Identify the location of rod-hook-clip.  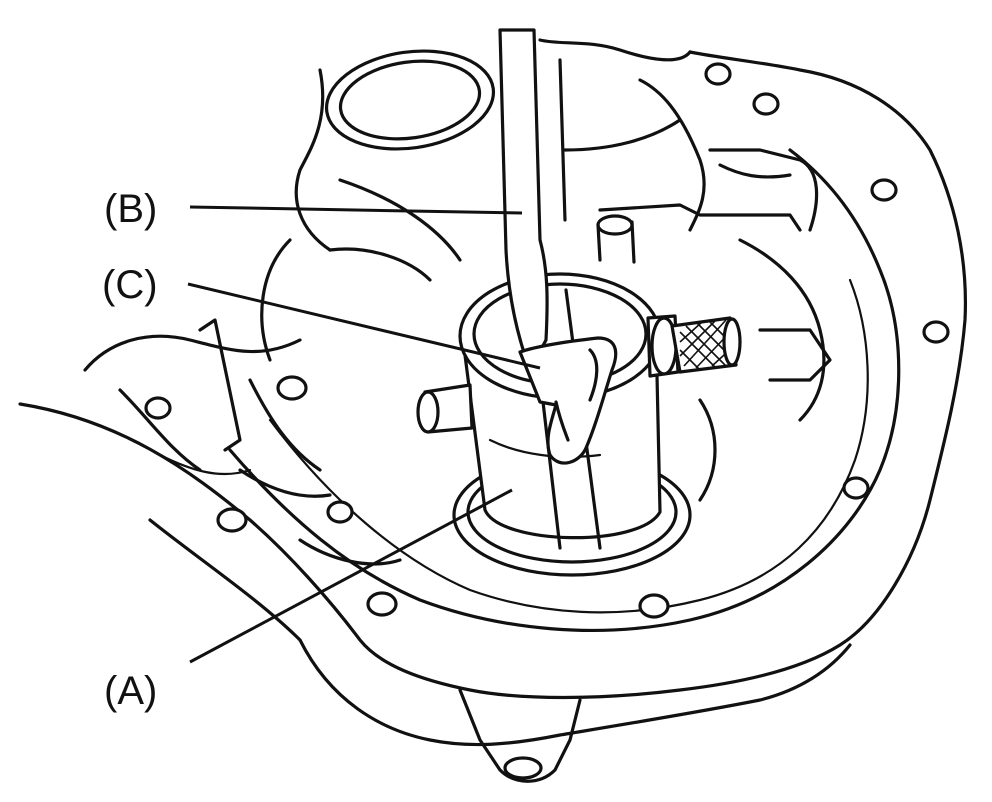
(568, 400).